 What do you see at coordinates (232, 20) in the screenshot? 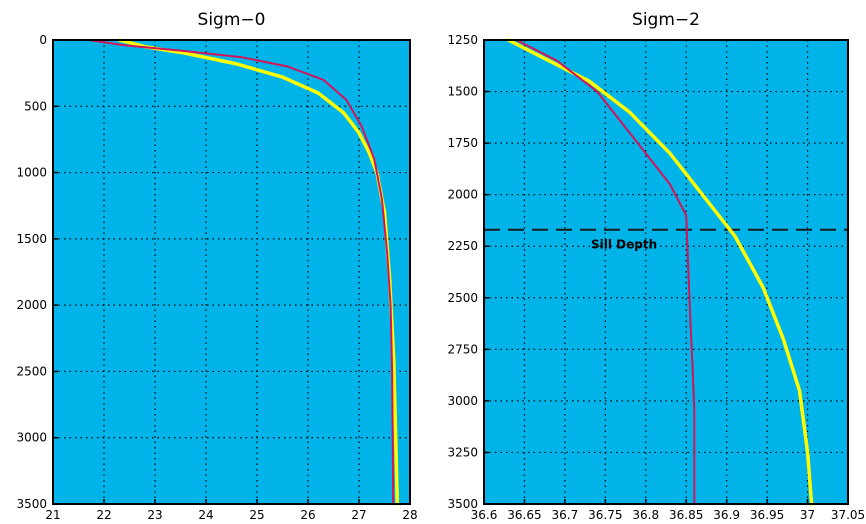
I see `chart-title-0: Sigm−0` at bounding box center [232, 20].